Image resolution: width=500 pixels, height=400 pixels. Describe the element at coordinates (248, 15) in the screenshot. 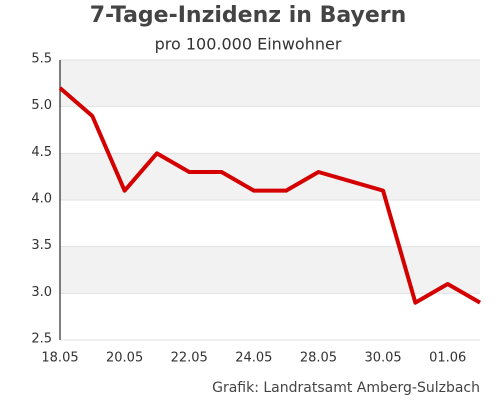

I see `chart-title: 7-Tage-Inzidenz in Bayern` at that location.